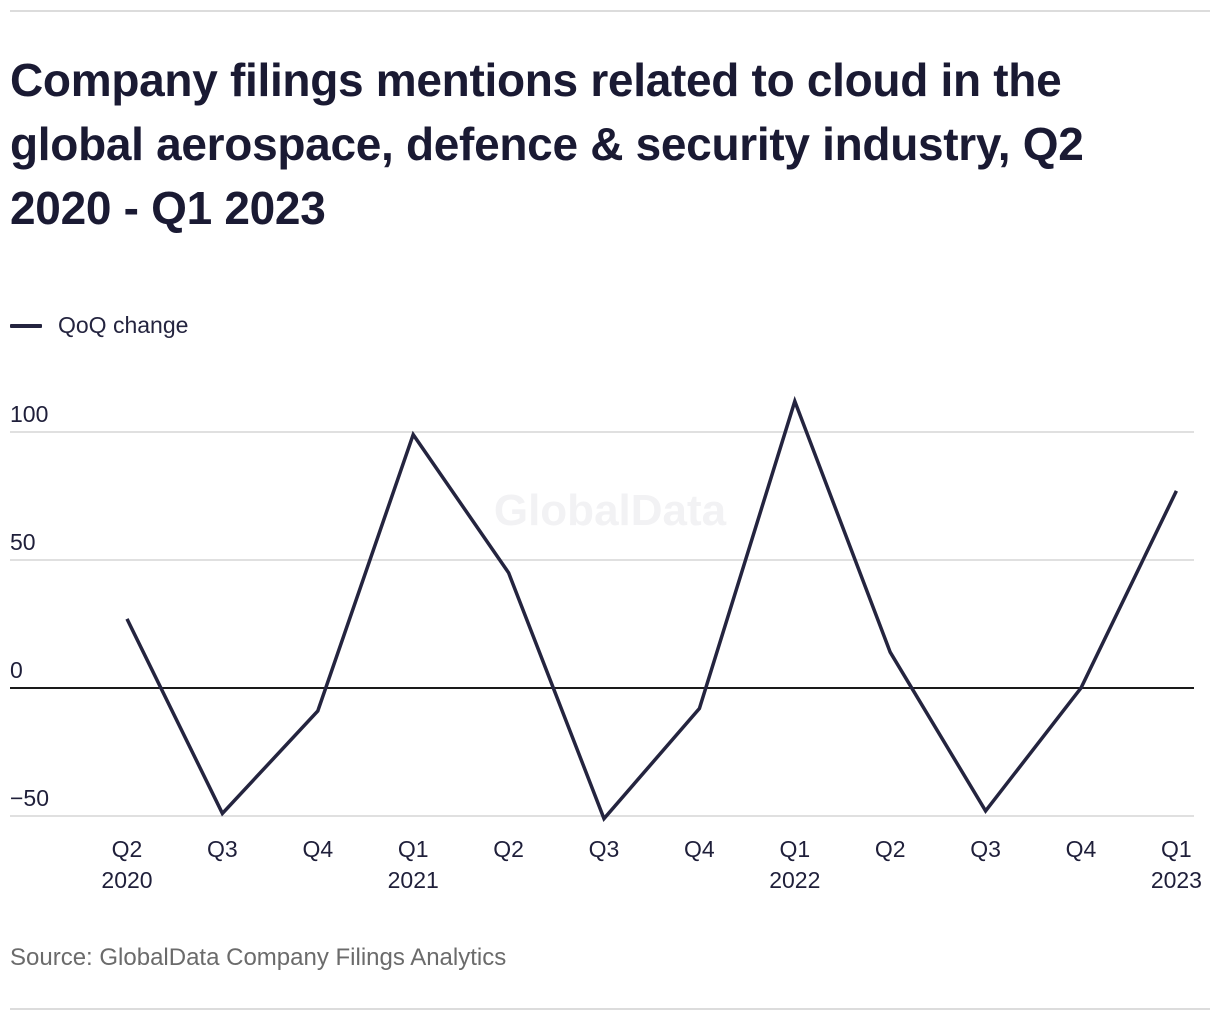 The height and width of the screenshot is (1020, 1220). I want to click on x-tick-year-label: 2022, so click(794, 880).